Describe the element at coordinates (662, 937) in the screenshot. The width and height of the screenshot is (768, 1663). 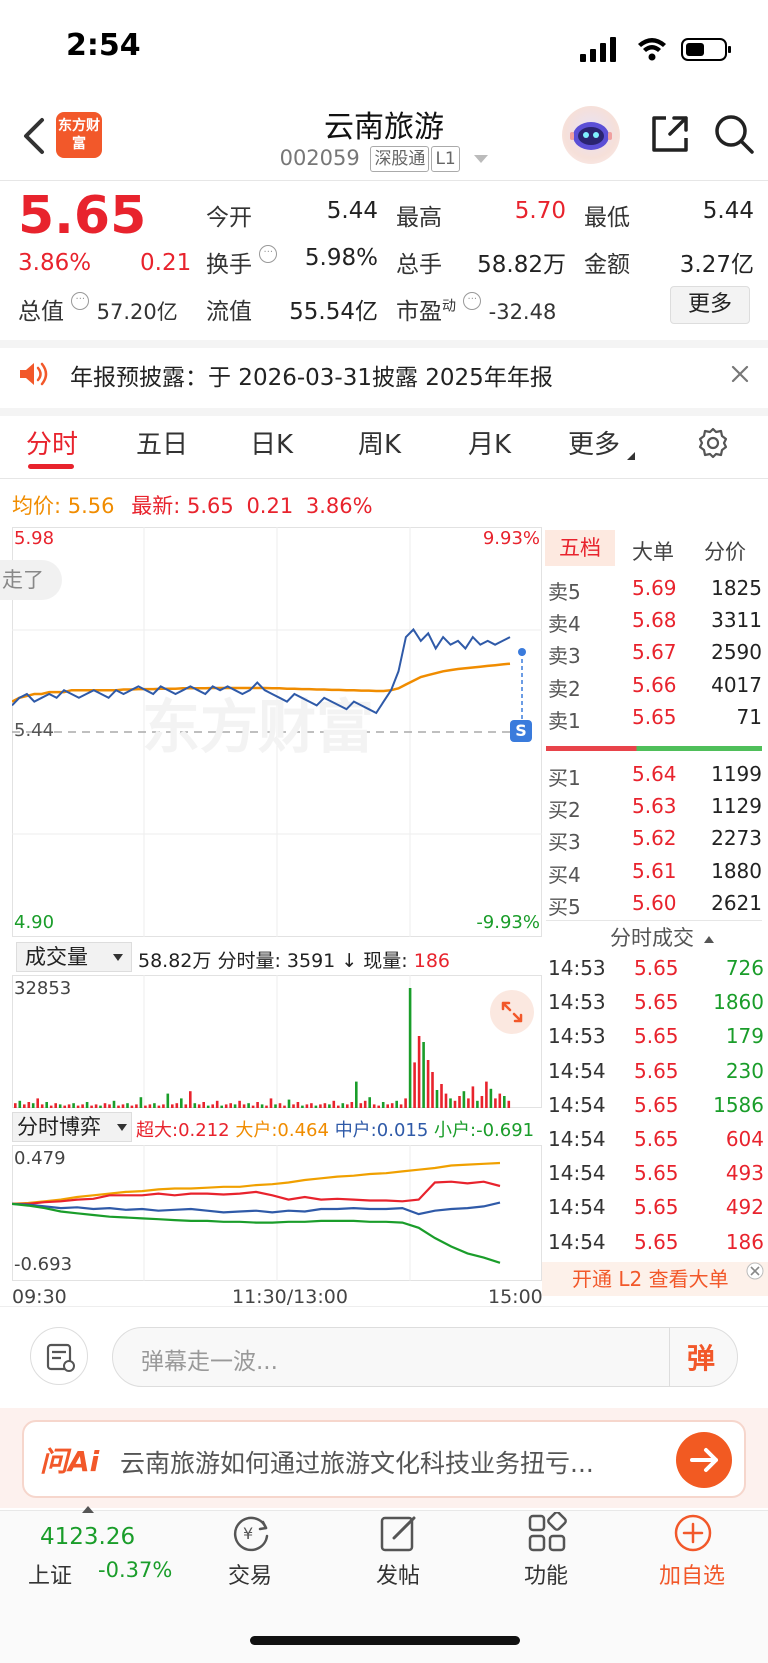
I see `trades-title: 分时成交` at that location.